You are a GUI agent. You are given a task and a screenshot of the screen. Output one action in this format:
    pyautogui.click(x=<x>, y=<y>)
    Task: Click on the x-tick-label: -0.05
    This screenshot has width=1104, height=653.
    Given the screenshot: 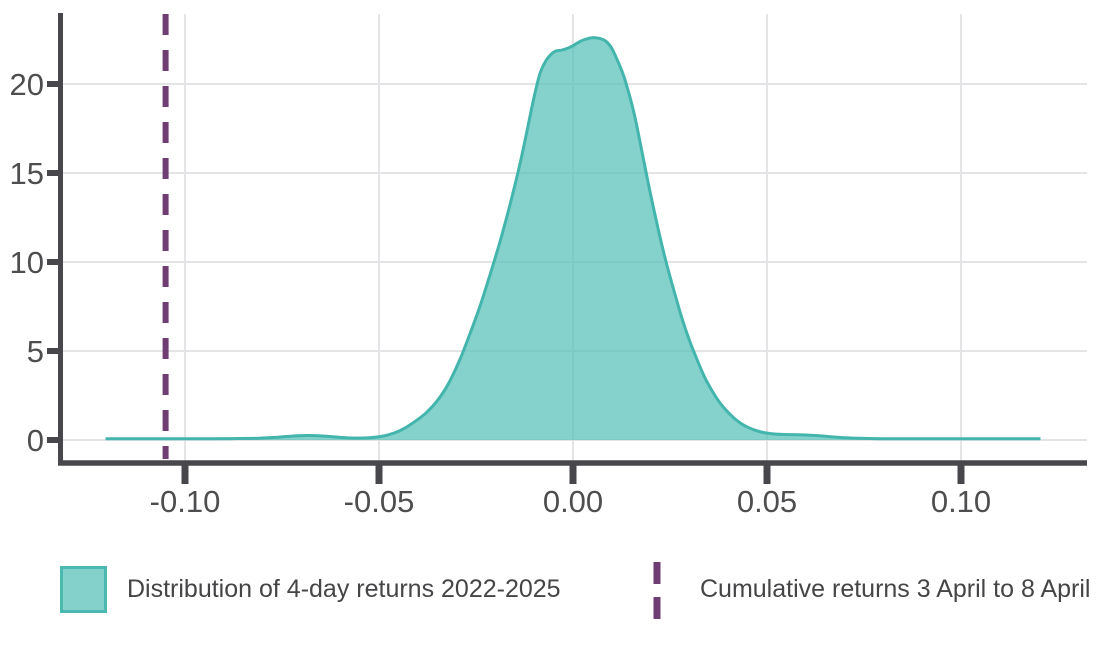 What is the action you would take?
    pyautogui.click(x=379, y=501)
    